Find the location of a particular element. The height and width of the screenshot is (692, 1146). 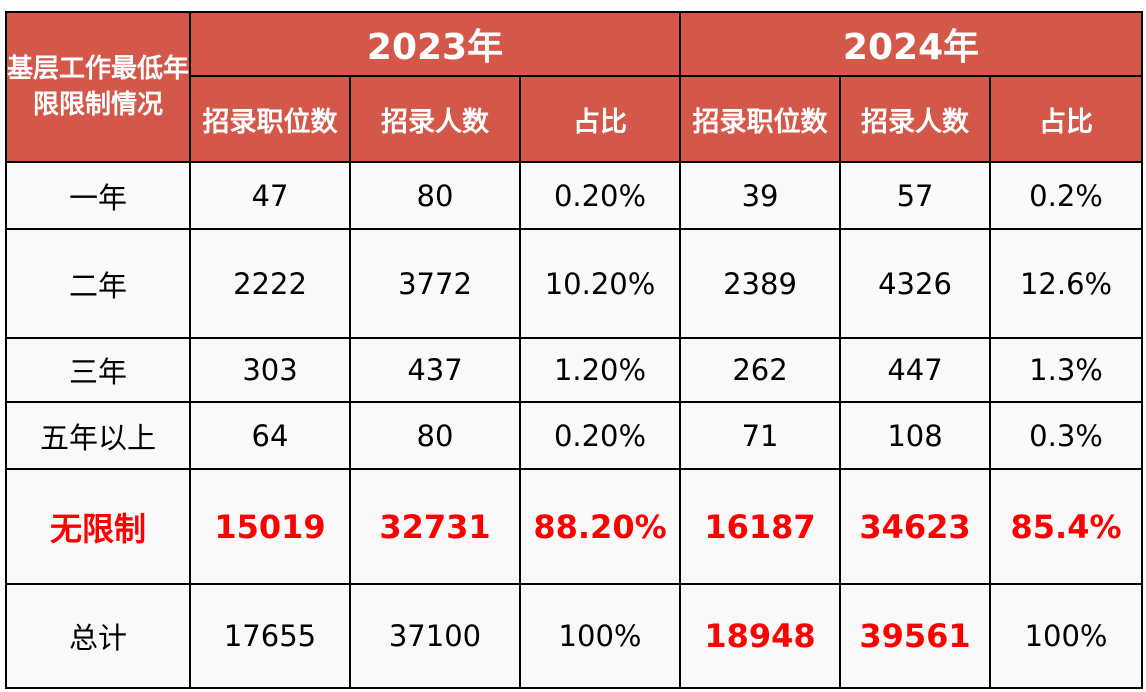

table-row: 五年以上 64 80 0.20% 71 108 0.3% is located at coordinates (574, 435).